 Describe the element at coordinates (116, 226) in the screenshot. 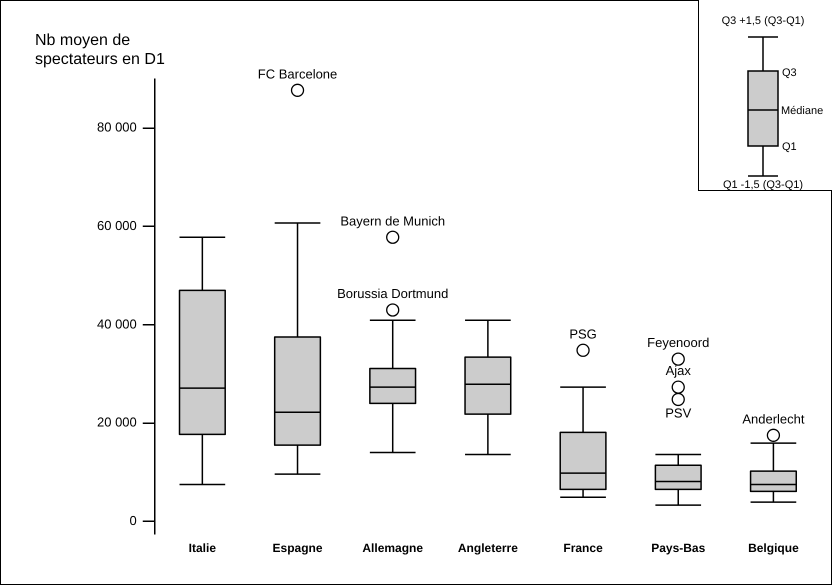

I see `y-tick-label: 60 000` at that location.